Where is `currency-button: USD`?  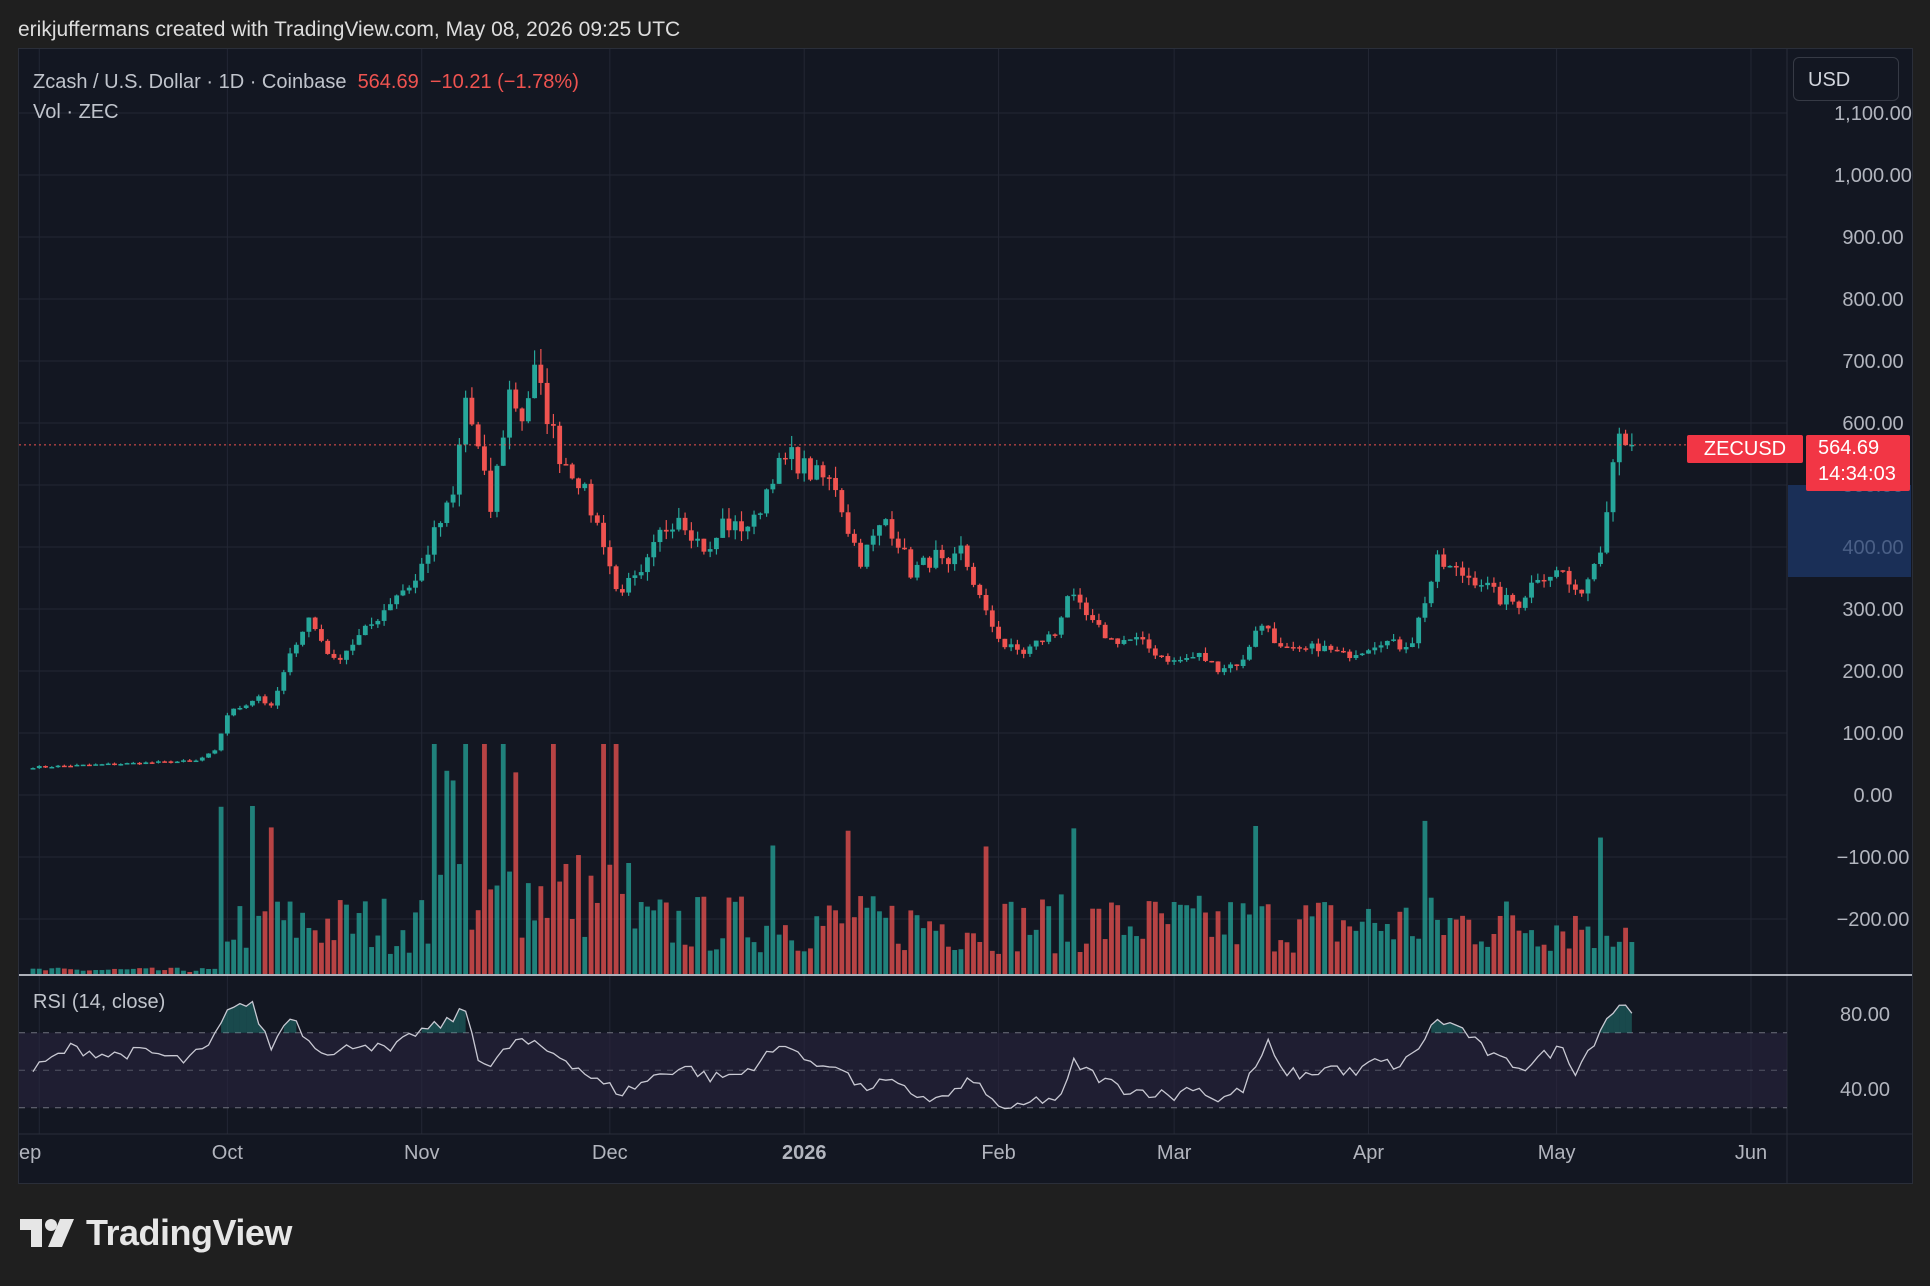
currency-button: USD is located at coordinates (1846, 79).